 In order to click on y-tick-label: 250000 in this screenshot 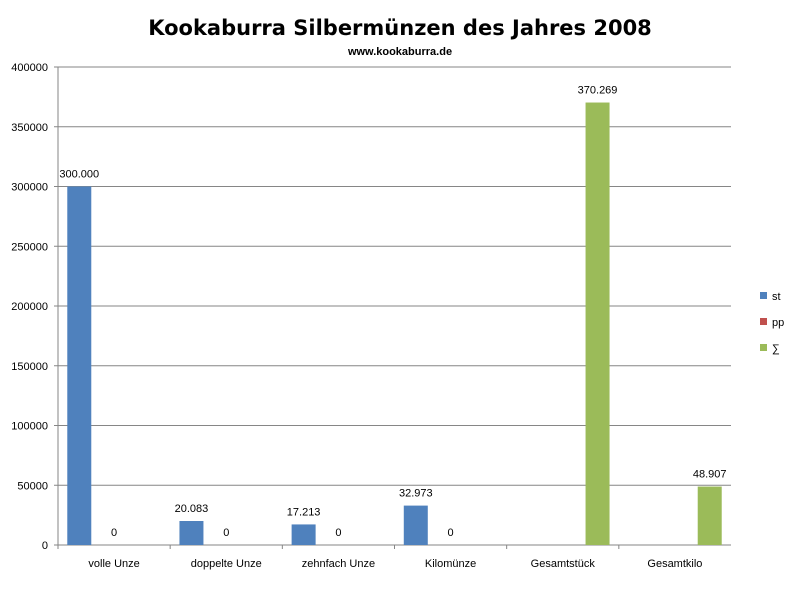, I will do `click(29, 247)`.